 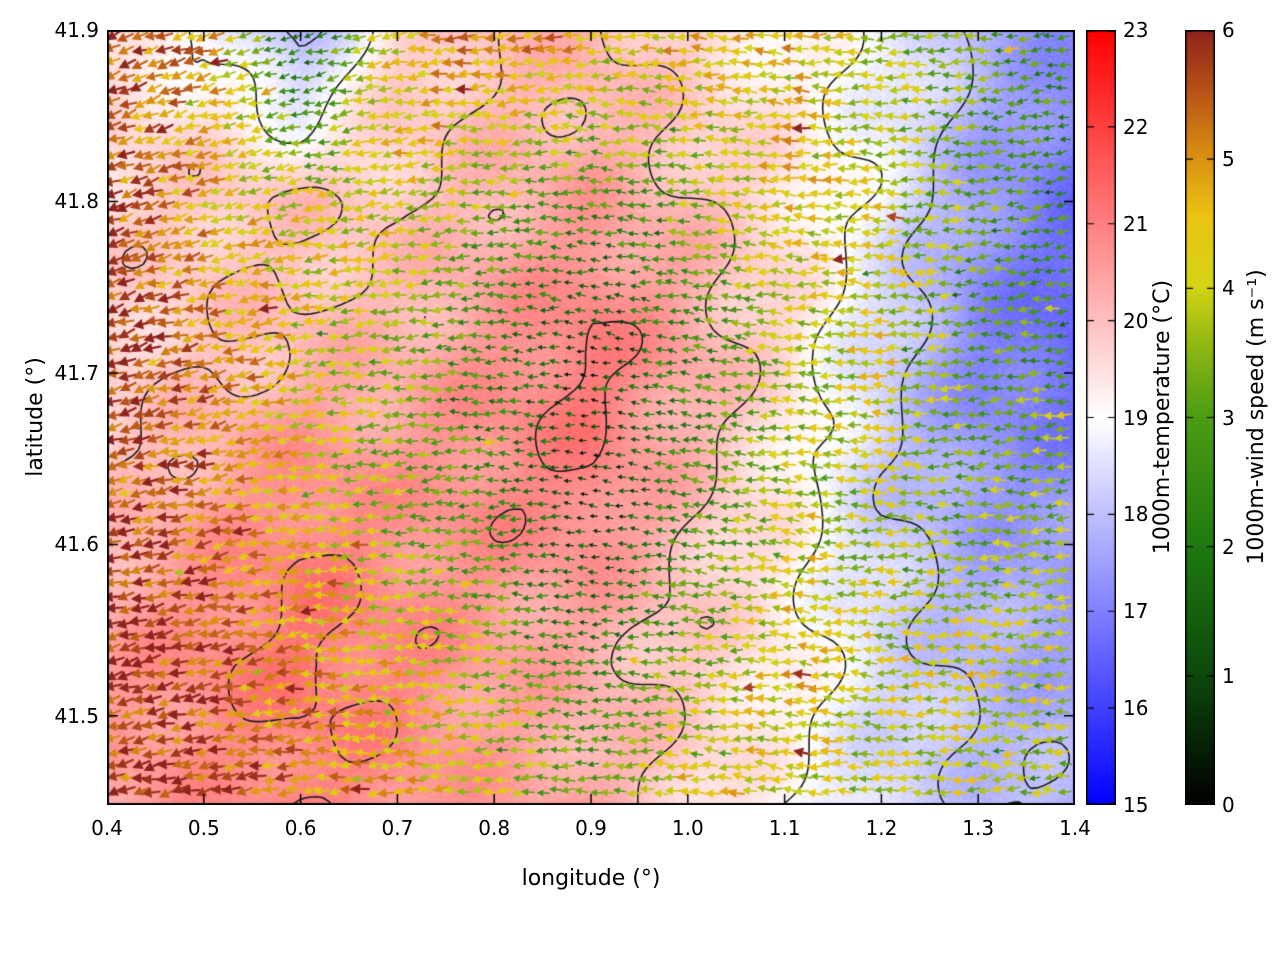 What do you see at coordinates (784, 828) in the screenshot?
I see `x-tick-label: 1.1` at bounding box center [784, 828].